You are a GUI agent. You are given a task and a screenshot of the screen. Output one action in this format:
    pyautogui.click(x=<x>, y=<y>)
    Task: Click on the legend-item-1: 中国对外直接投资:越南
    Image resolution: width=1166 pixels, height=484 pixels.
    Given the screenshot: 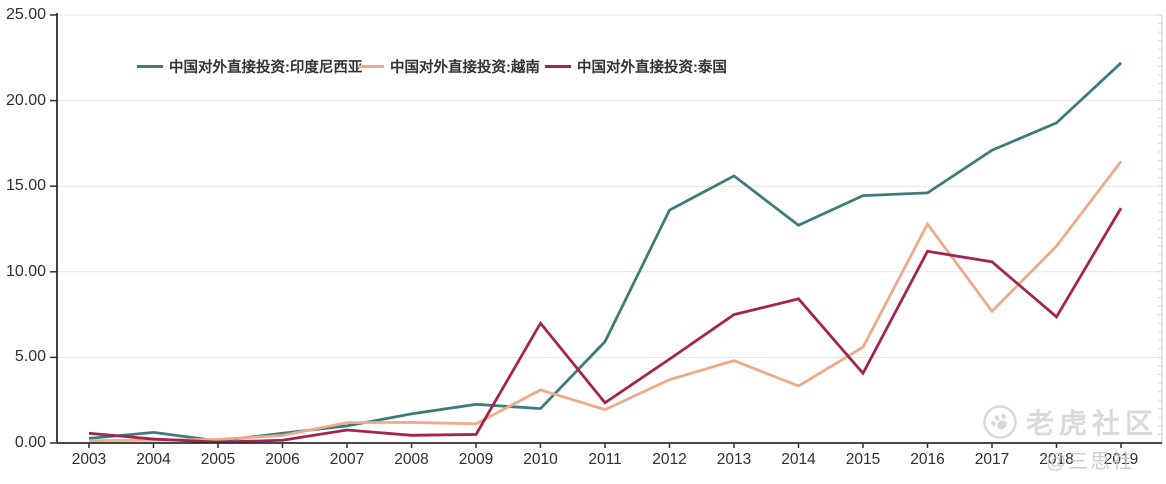 What is the action you would take?
    pyautogui.click(x=449, y=66)
    